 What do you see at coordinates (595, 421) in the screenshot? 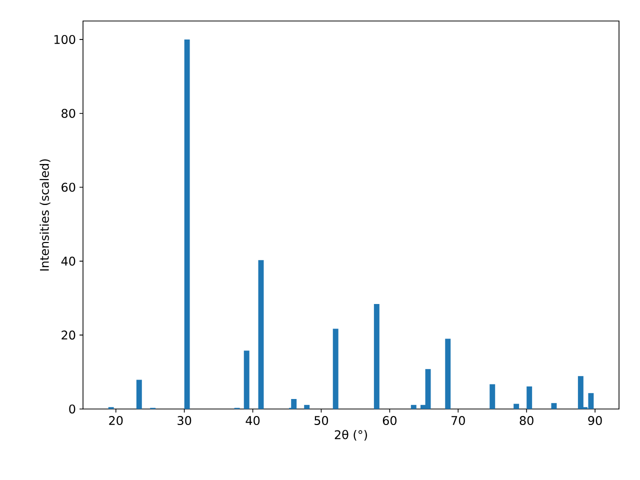
I see `x-tick-label: 90` at bounding box center [595, 421].